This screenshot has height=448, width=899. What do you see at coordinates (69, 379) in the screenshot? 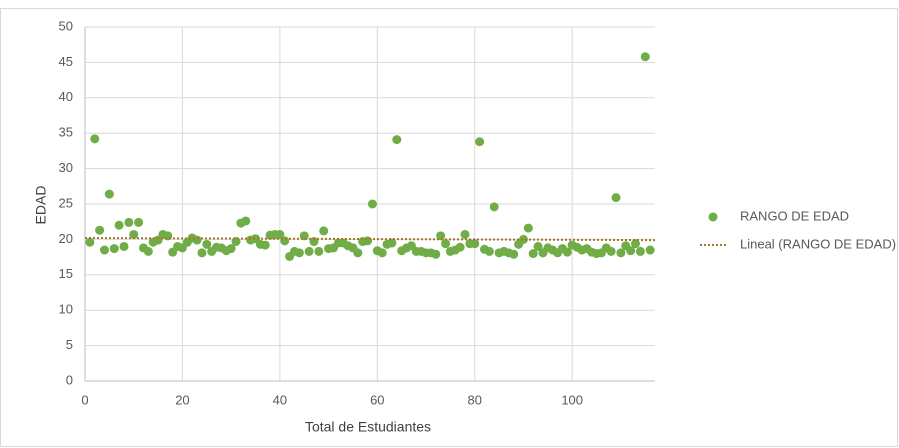
I see `y-tick-label: 0` at bounding box center [69, 379].